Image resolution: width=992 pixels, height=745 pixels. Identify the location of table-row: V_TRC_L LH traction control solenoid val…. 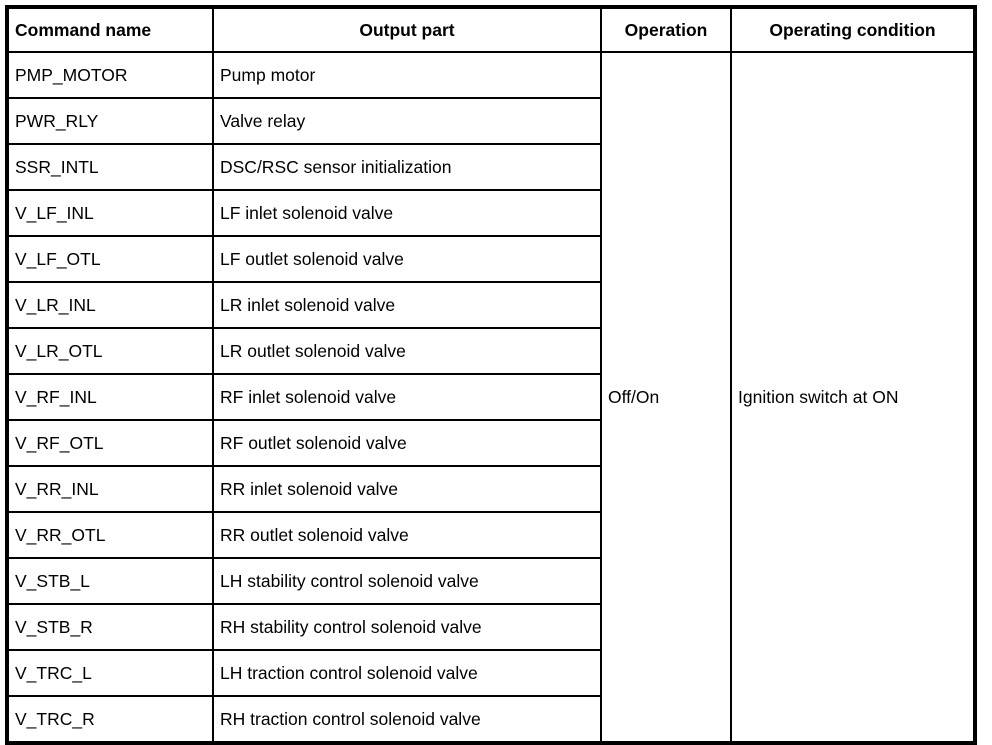
(490, 673).